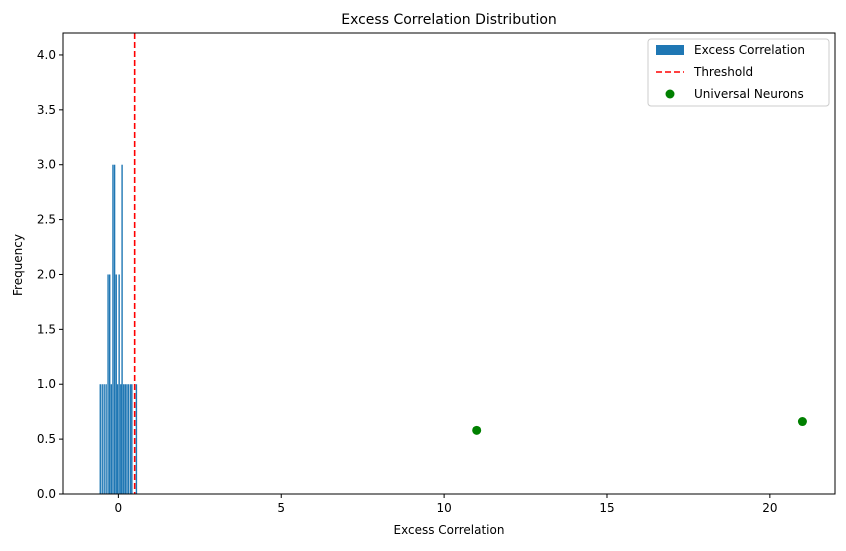 This screenshot has height=551, width=846. I want to click on x-tick-label-2: 10, so click(443, 508).